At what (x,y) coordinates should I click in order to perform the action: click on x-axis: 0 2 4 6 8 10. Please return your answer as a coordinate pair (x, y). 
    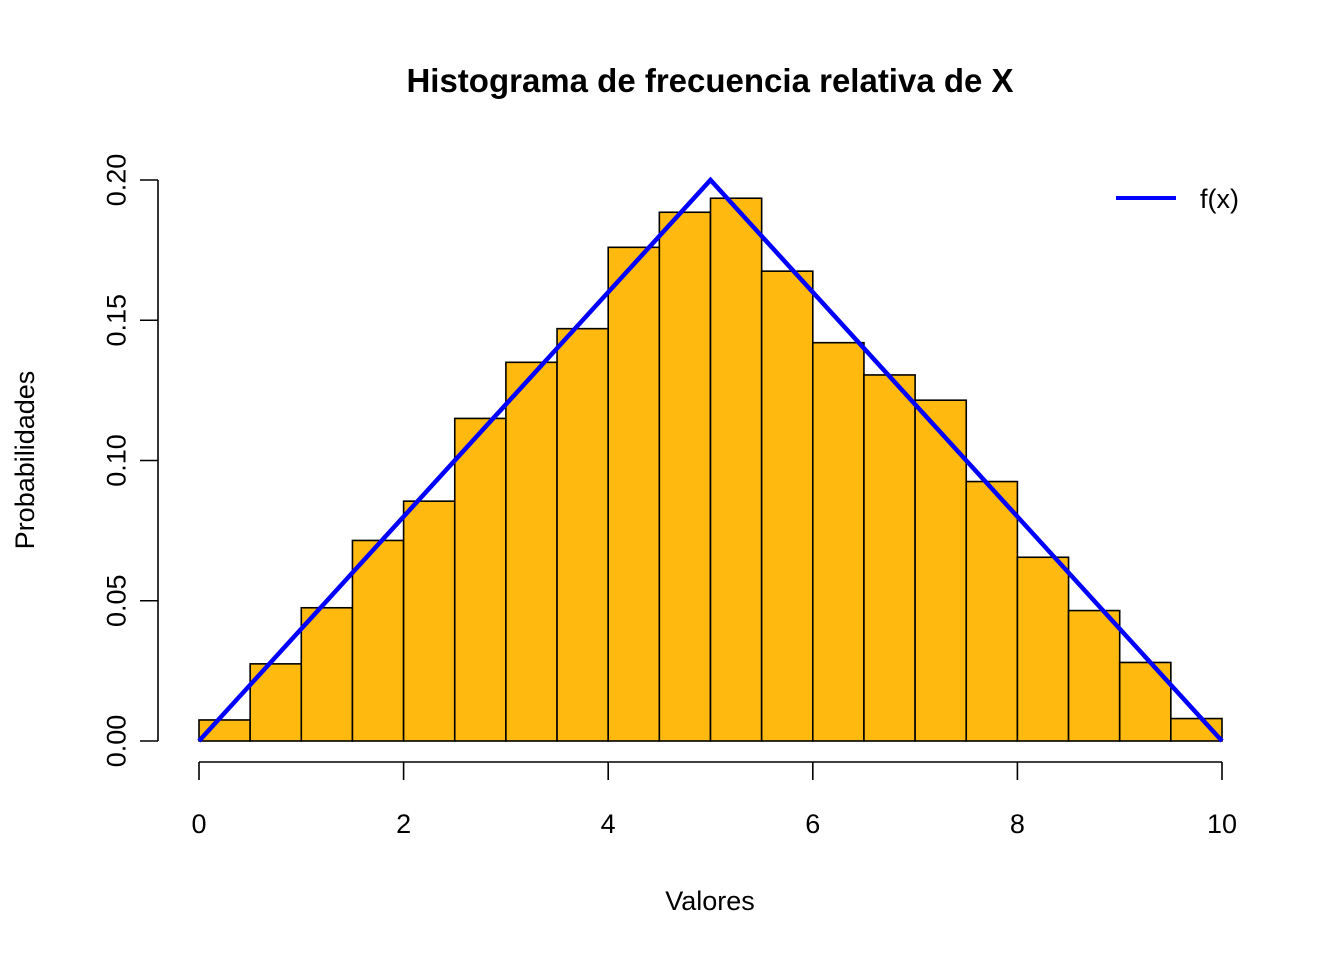
    Looking at the image, I should click on (714, 800).